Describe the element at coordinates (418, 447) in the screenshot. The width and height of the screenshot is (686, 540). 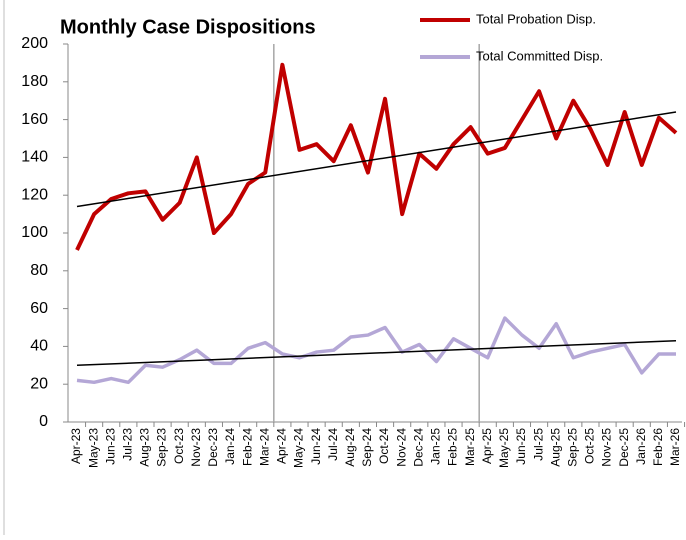
I see `x-tick-label: Dec-24` at that location.